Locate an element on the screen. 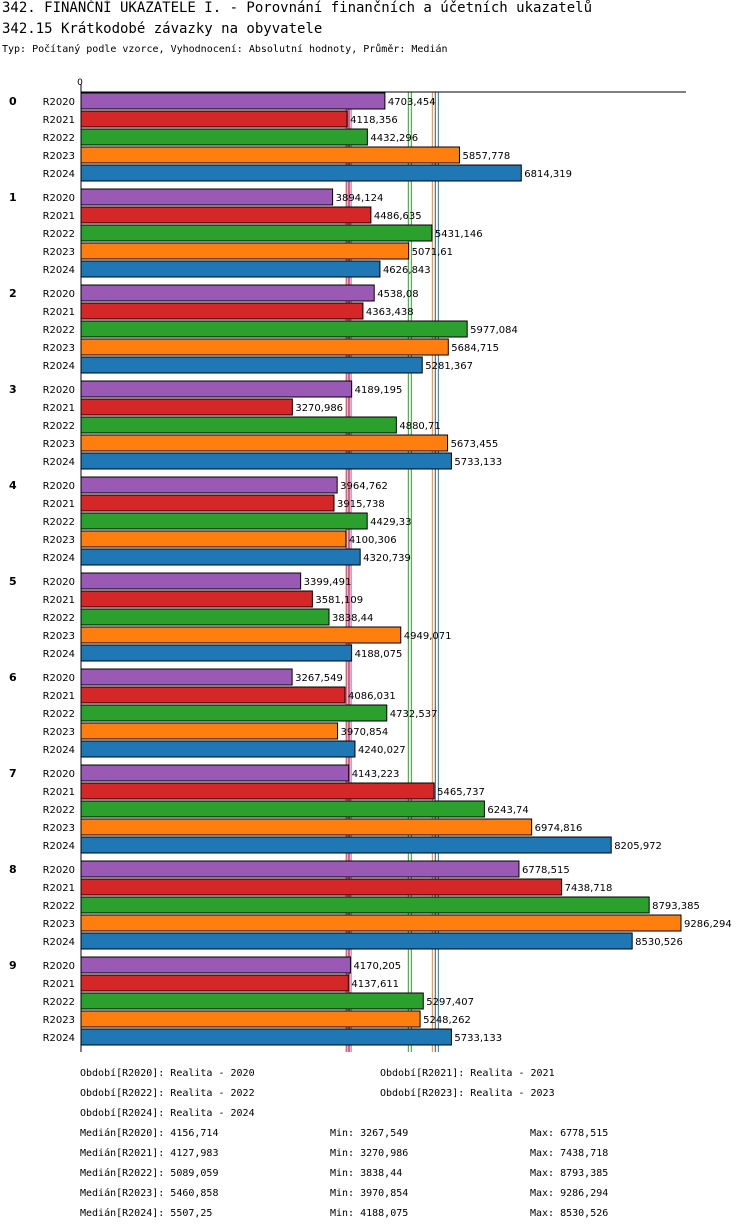  bar-value-label: 4732,537 is located at coordinates (414, 714).